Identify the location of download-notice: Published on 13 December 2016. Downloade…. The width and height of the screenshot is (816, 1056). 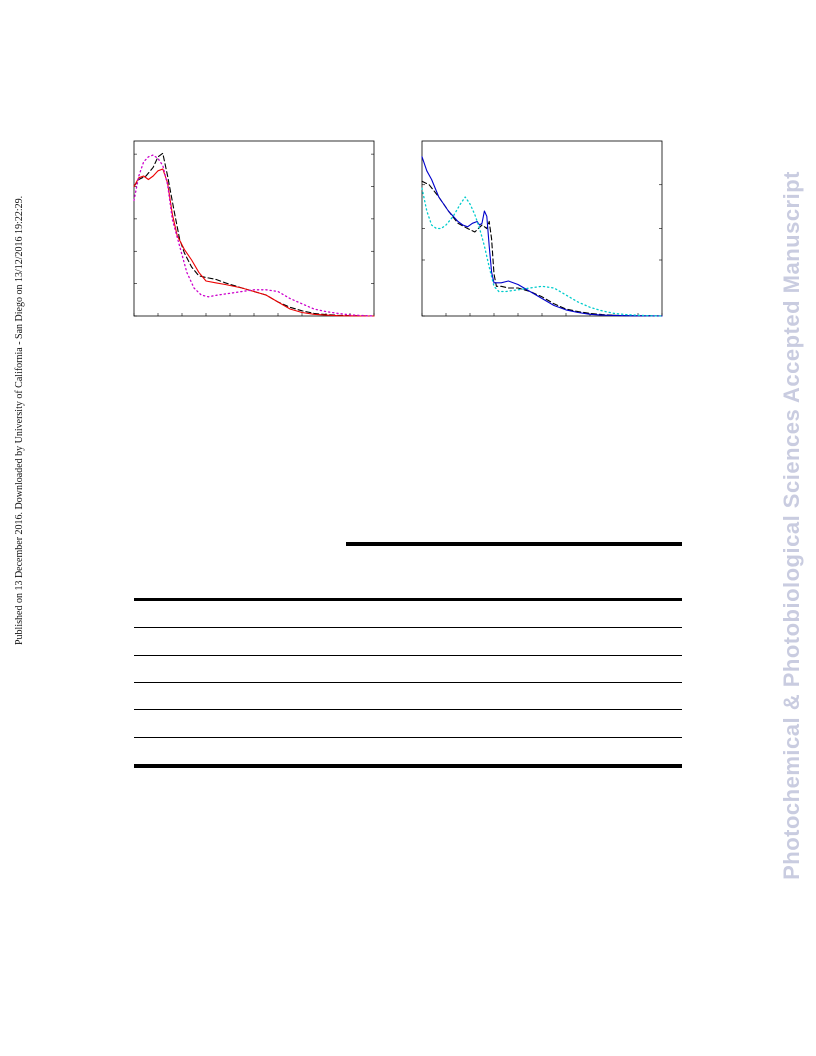
(19, 420).